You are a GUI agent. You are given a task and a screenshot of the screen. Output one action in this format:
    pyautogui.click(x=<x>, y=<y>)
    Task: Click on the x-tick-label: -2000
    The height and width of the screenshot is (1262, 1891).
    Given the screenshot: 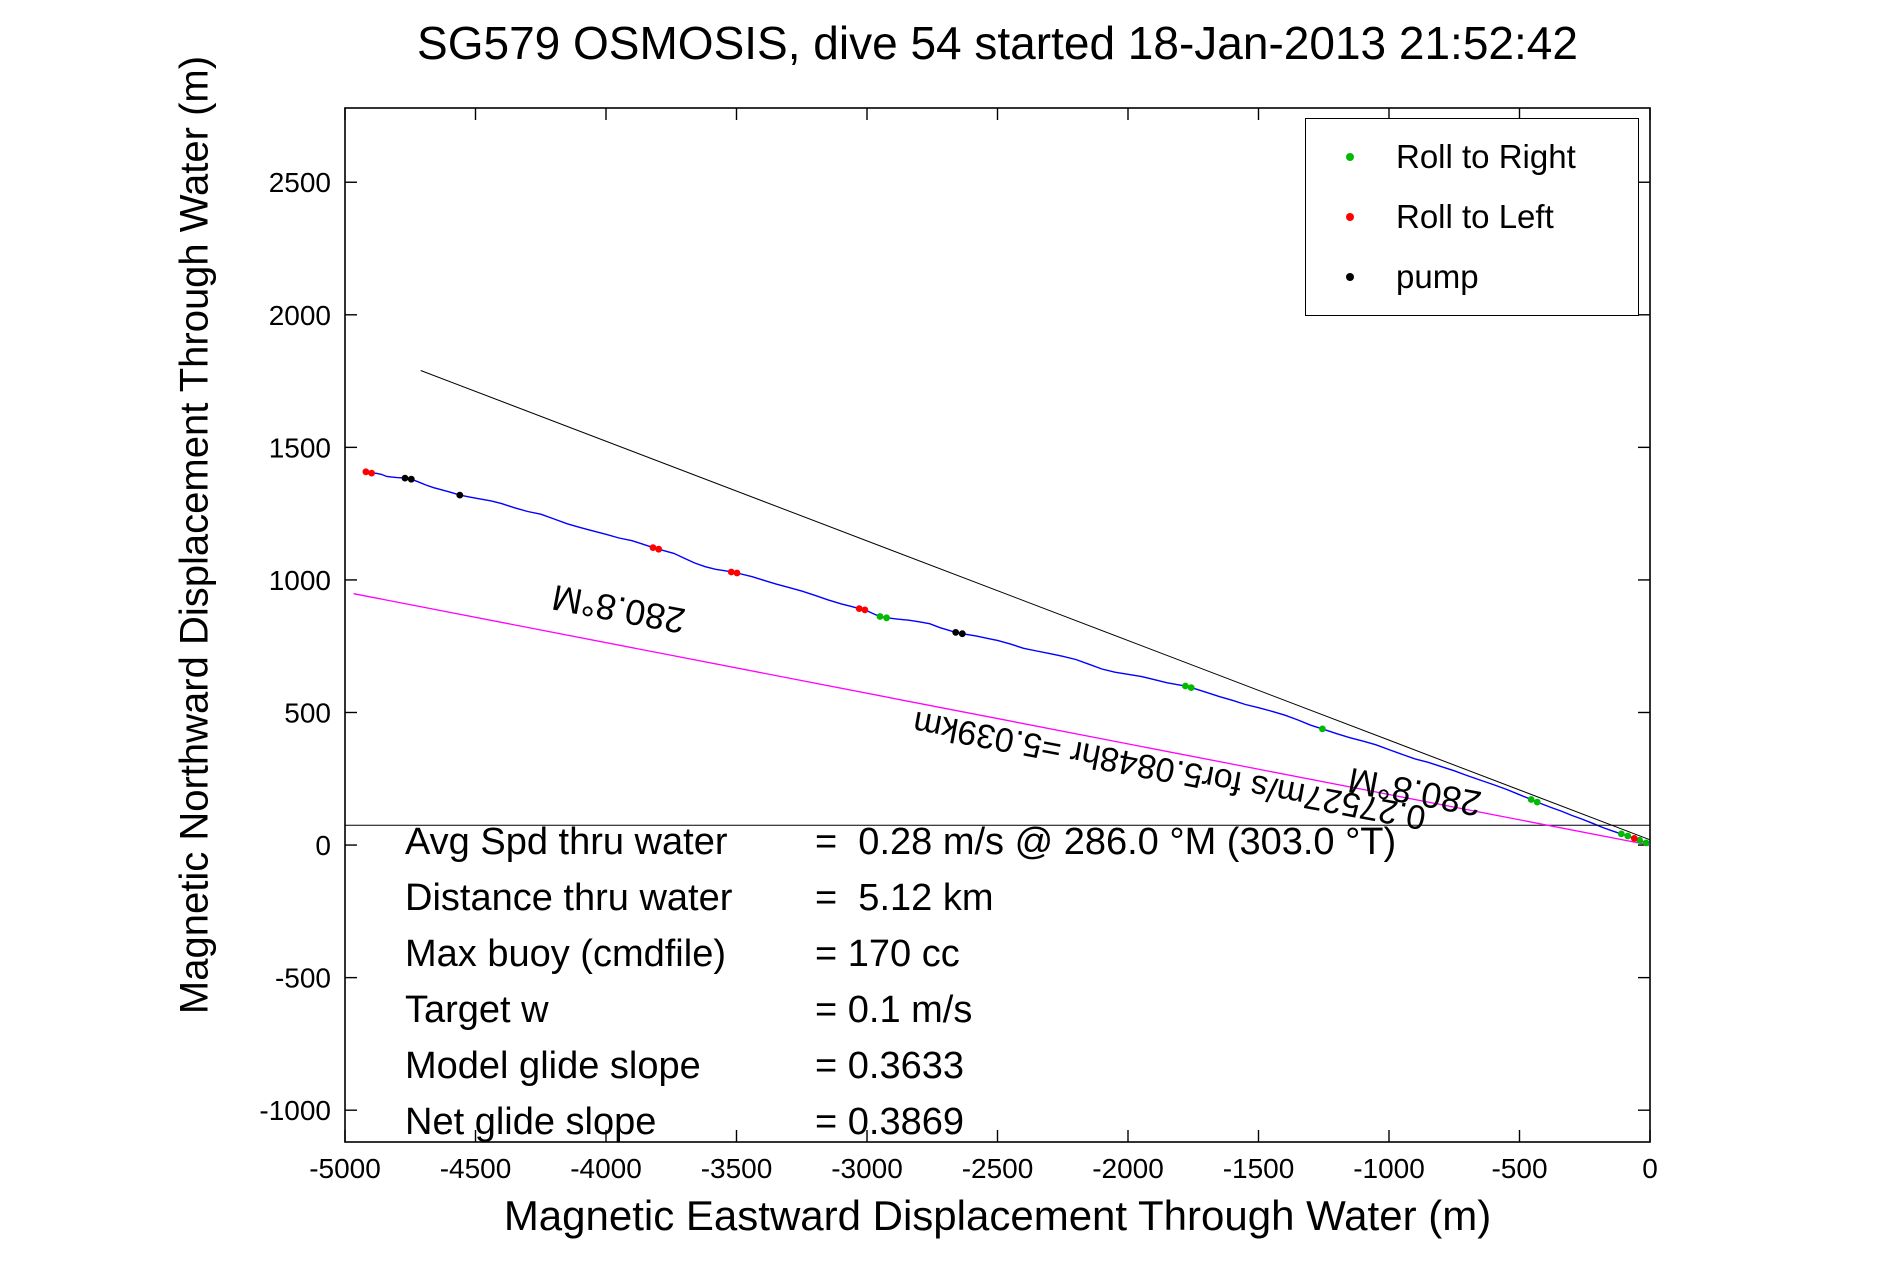 What is the action you would take?
    pyautogui.click(x=1128, y=1168)
    